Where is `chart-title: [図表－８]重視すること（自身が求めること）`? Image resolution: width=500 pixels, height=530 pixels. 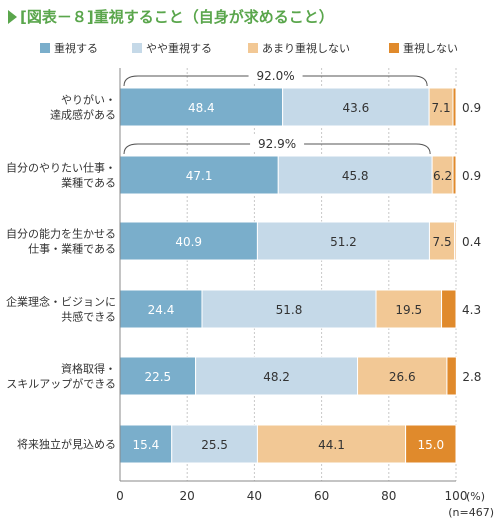 chart-title: [図表－８]重視すること（自身が求めること） is located at coordinates (171, 17).